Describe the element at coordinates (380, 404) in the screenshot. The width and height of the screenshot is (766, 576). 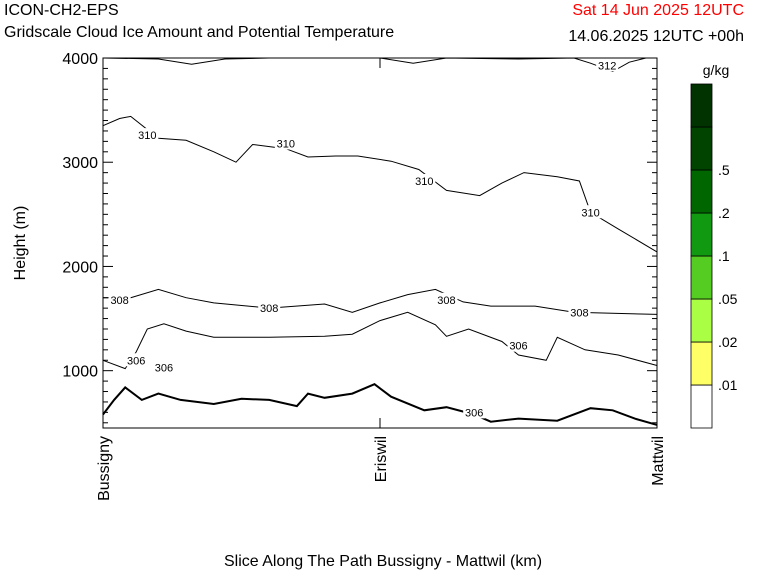
I see `terrain-line` at that location.